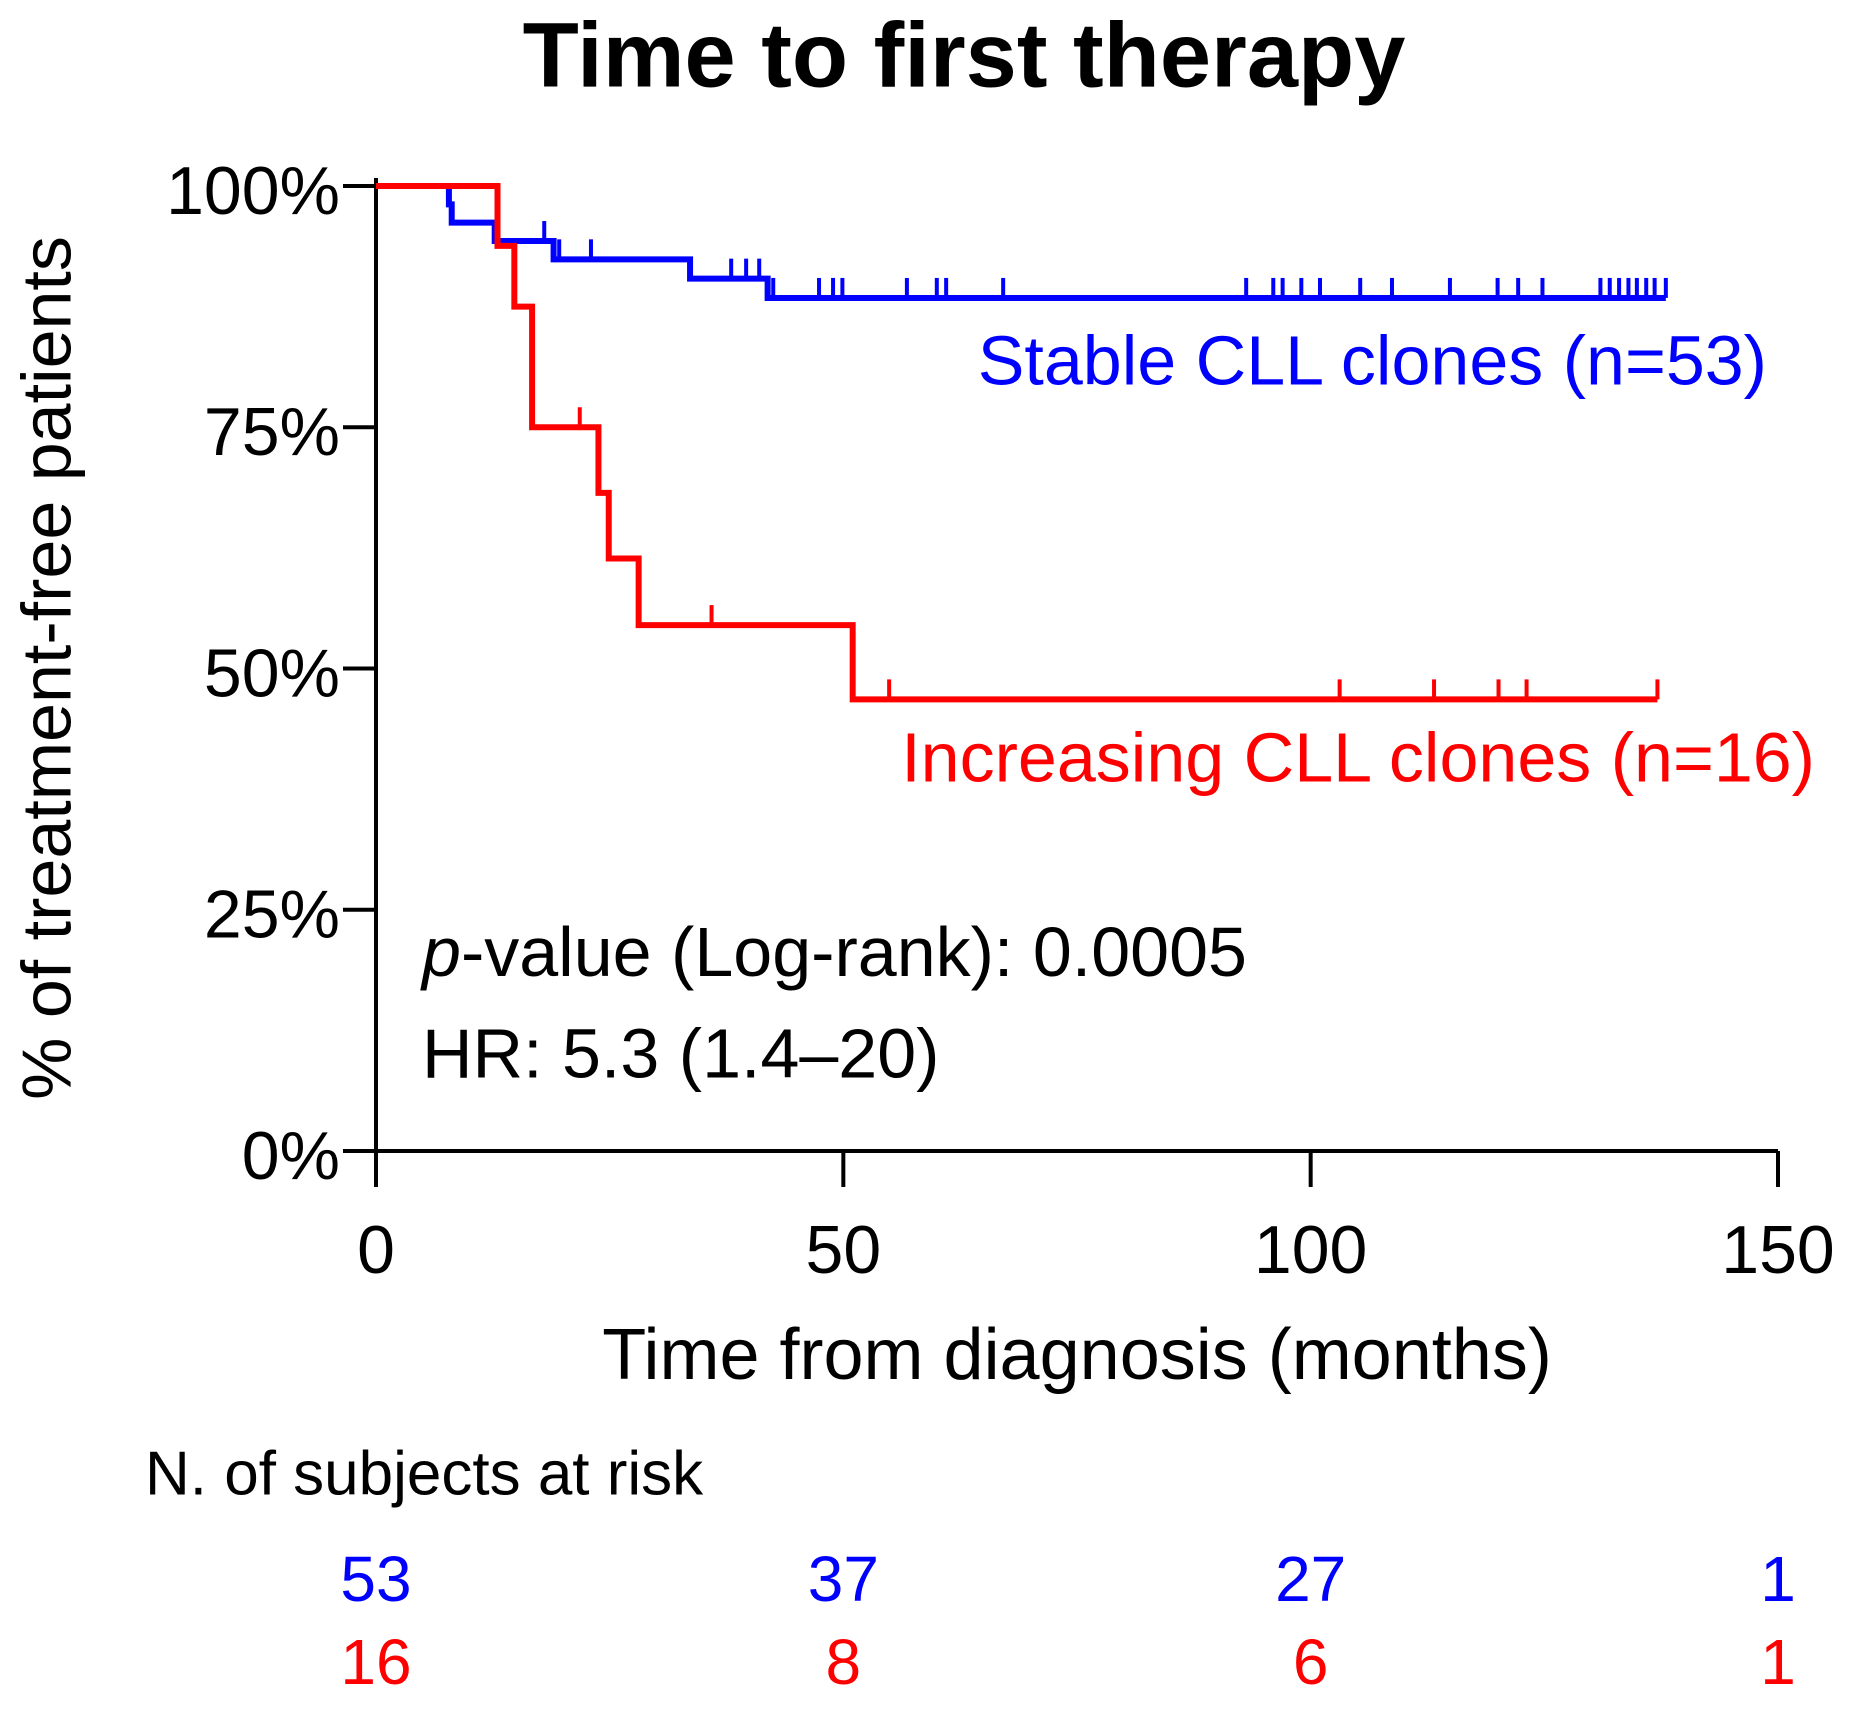  Describe the element at coordinates (854, 952) in the screenshot. I see `p-value-text: -value (Log-rank): 0.0005` at that location.